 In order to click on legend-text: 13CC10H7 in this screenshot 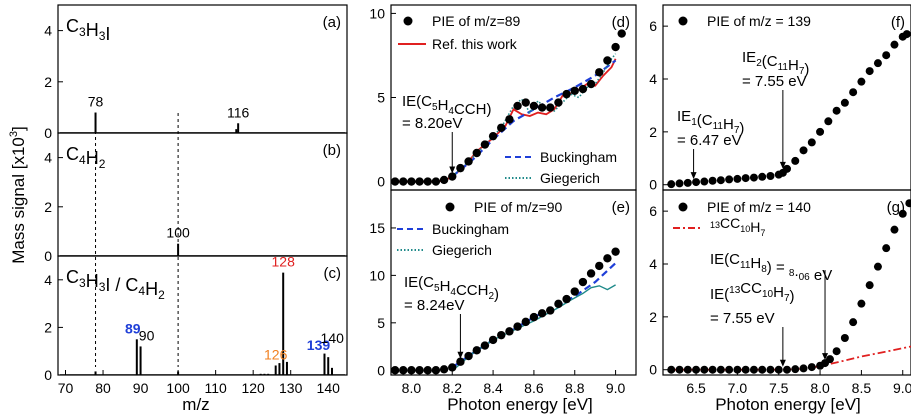, I will do `click(737, 226)`.